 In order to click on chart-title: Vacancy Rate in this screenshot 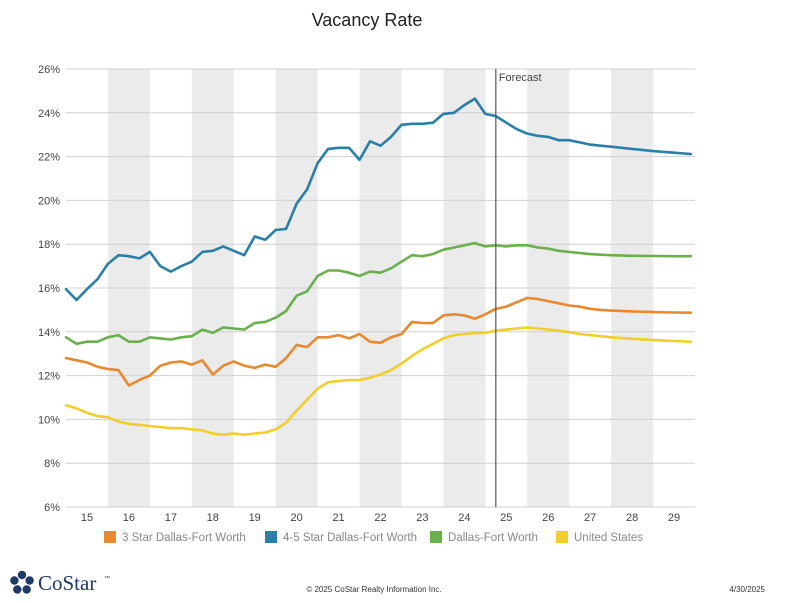, I will do `click(367, 20)`.